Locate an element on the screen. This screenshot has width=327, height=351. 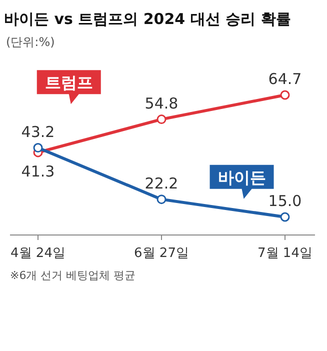
text: ※6개 선거 베팅업체 평균 is located at coordinates (73, 275).